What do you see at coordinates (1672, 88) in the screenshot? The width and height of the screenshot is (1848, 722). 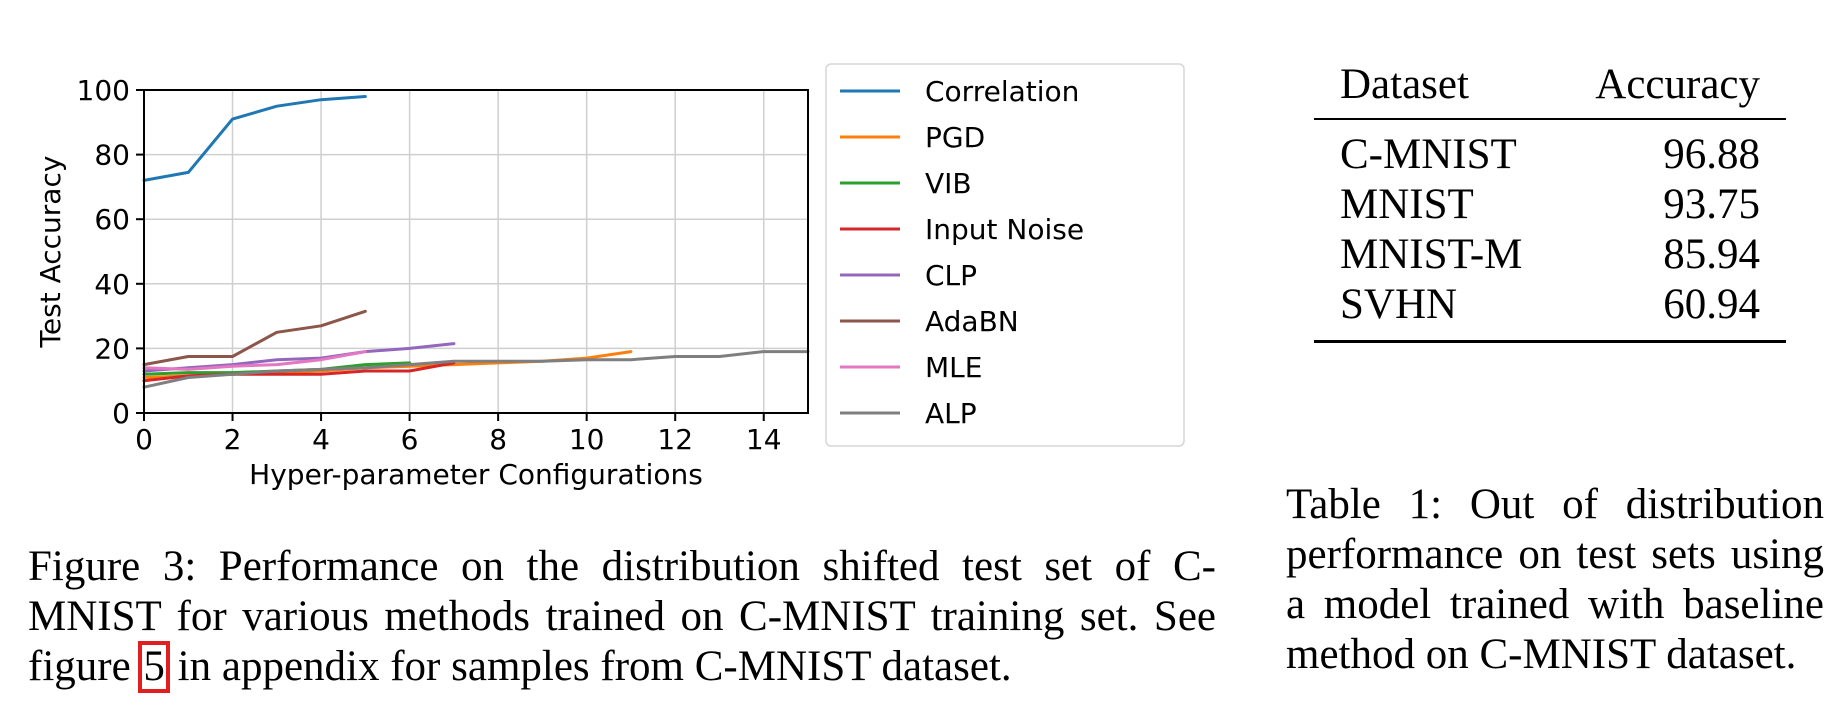 I see `table-header-accuracy: Accuracy` at bounding box center [1672, 88].